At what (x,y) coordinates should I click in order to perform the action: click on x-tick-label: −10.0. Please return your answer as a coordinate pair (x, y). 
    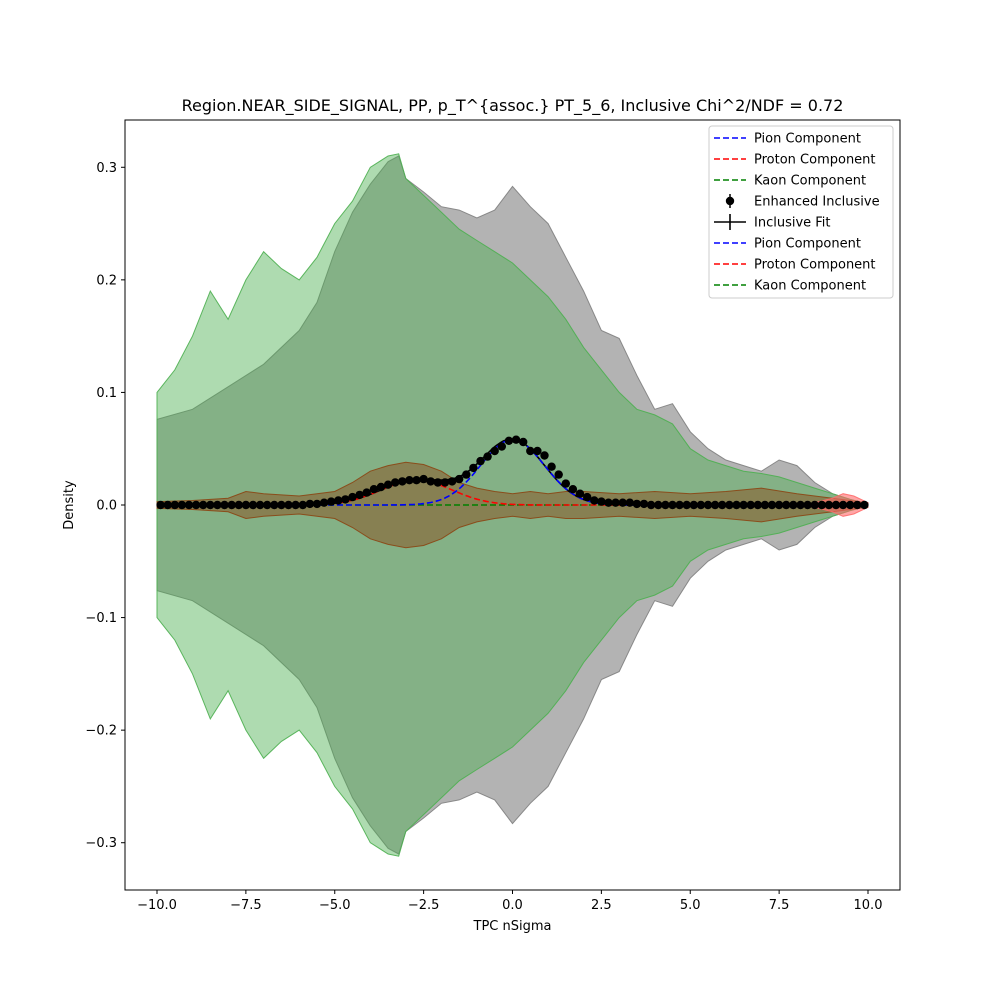
    Looking at the image, I should click on (157, 905).